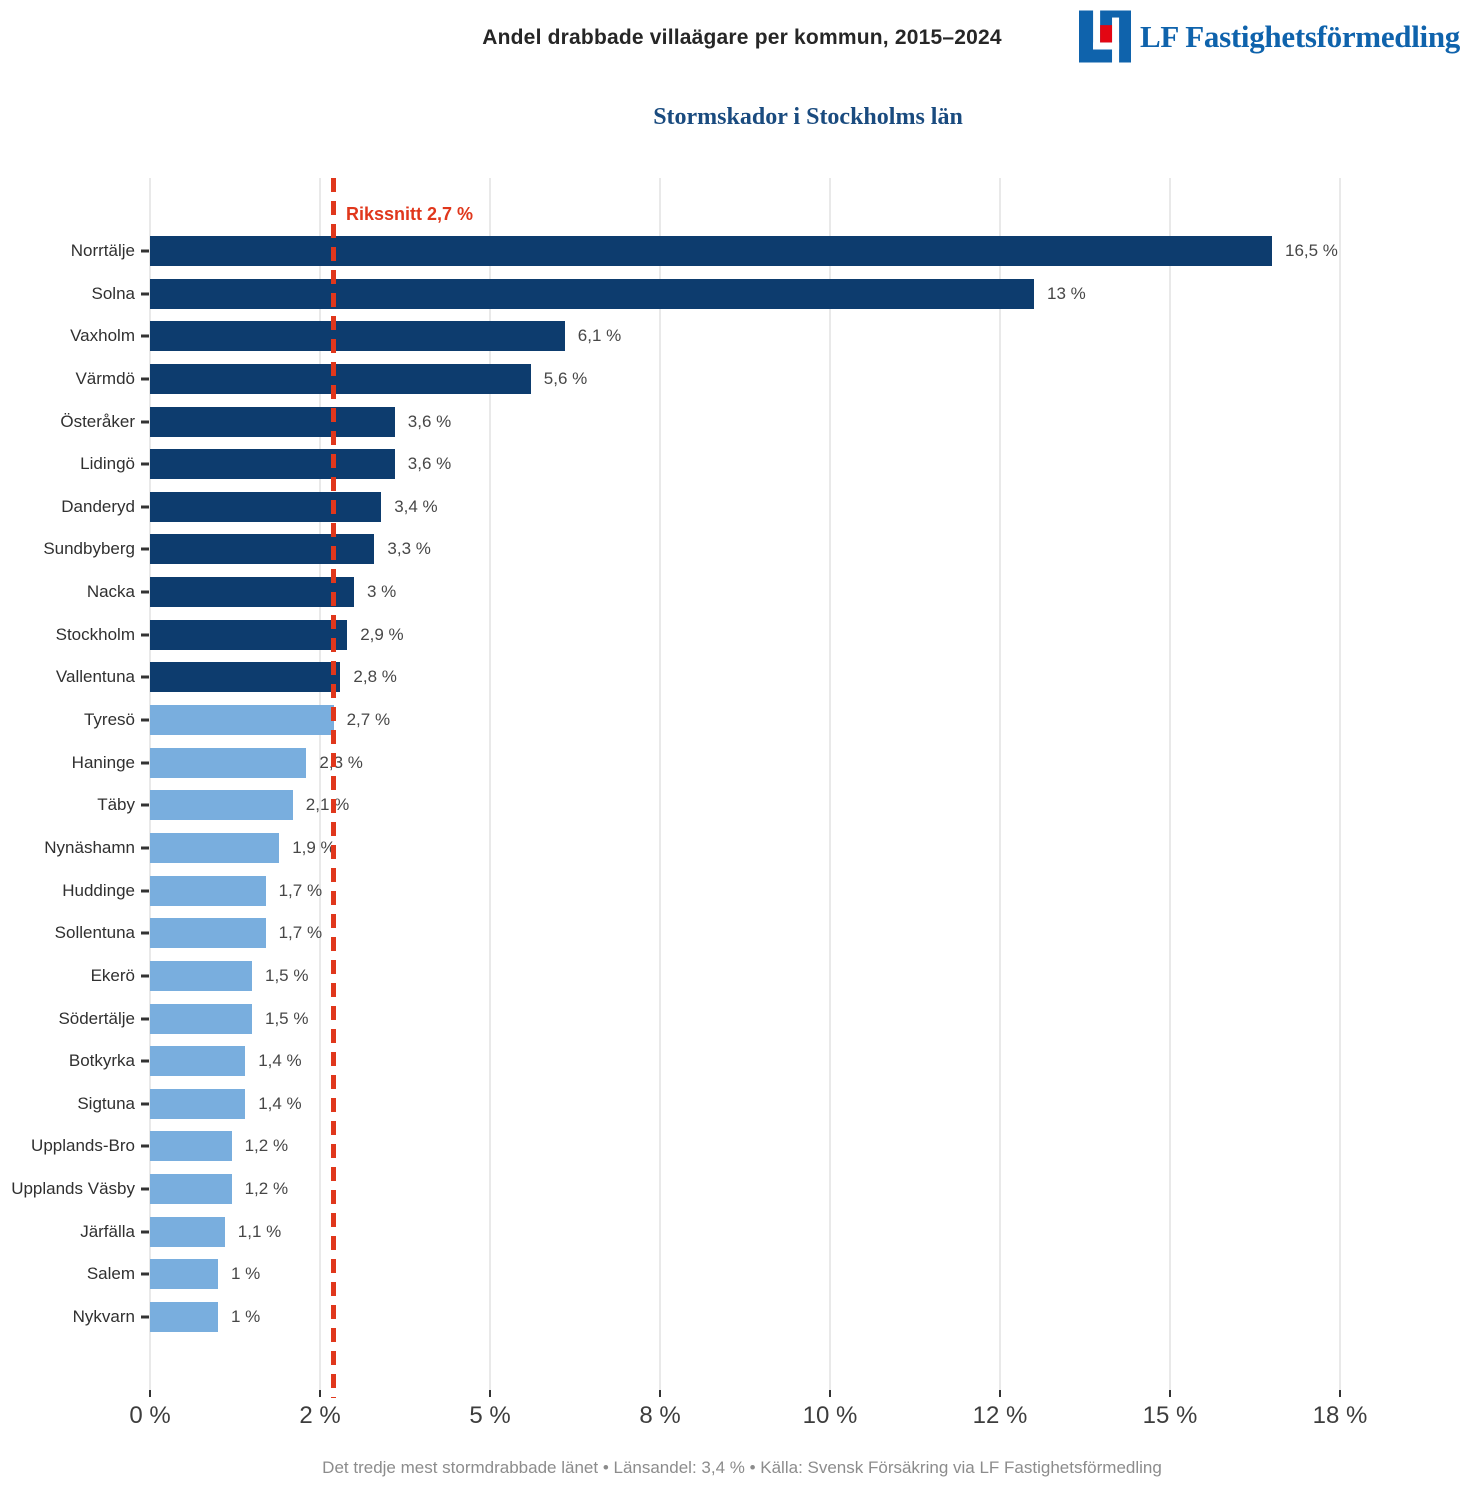 This screenshot has height=1497, width=1484. I want to click on category-label: Nykvarn, so click(103, 1316).